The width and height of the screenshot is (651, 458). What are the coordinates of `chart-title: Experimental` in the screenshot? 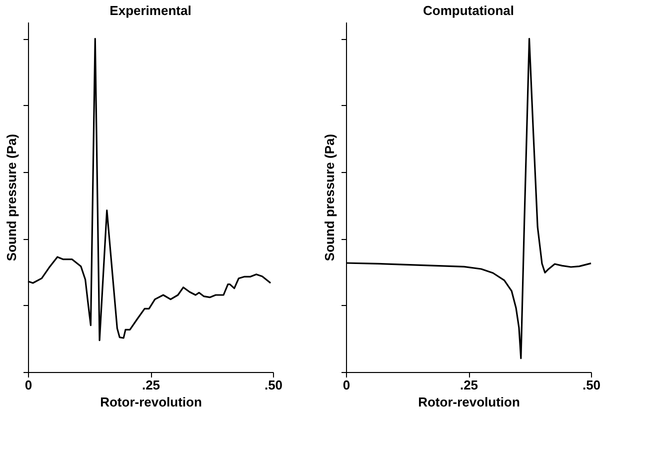 It's located at (151, 10).